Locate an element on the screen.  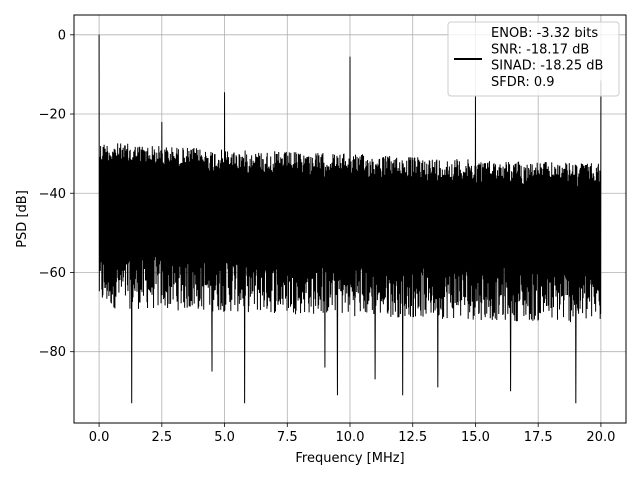
x-tick-label: 7.5 is located at coordinates (287, 437).